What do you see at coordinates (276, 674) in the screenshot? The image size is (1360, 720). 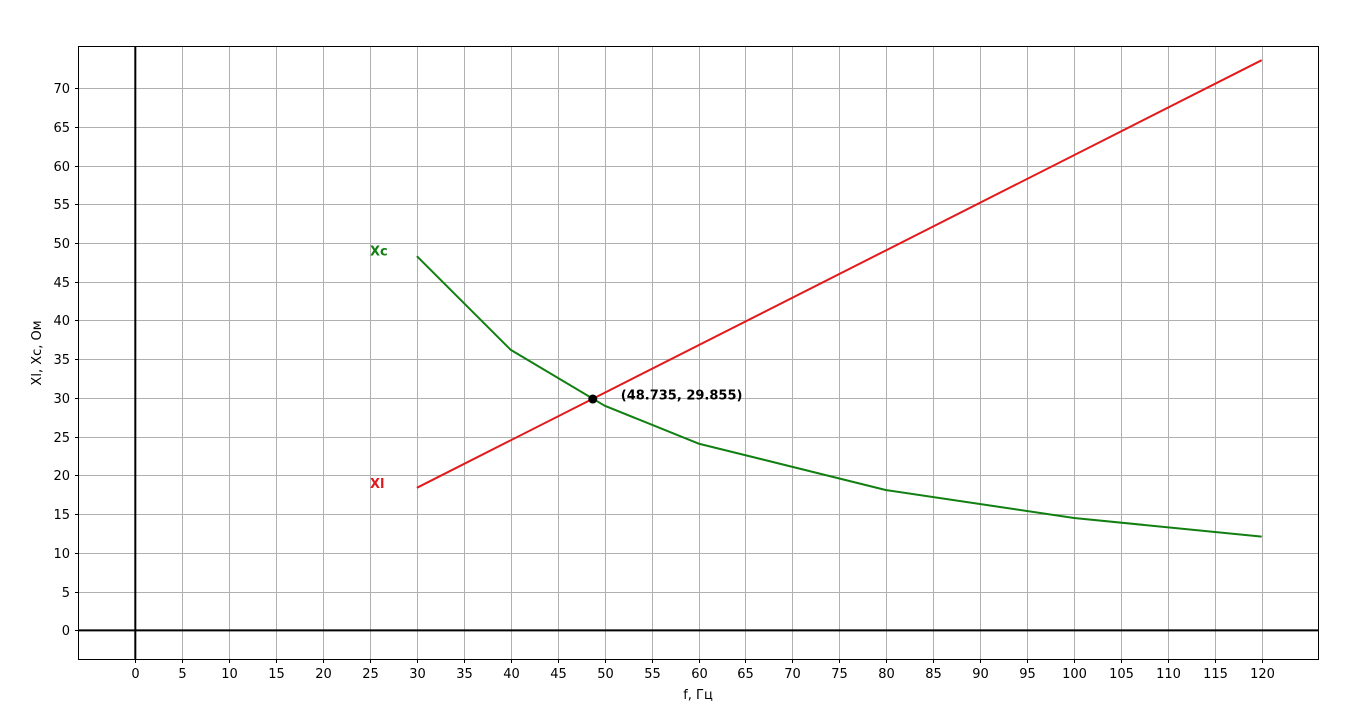 I see `x-tick-label: 15` at bounding box center [276, 674].